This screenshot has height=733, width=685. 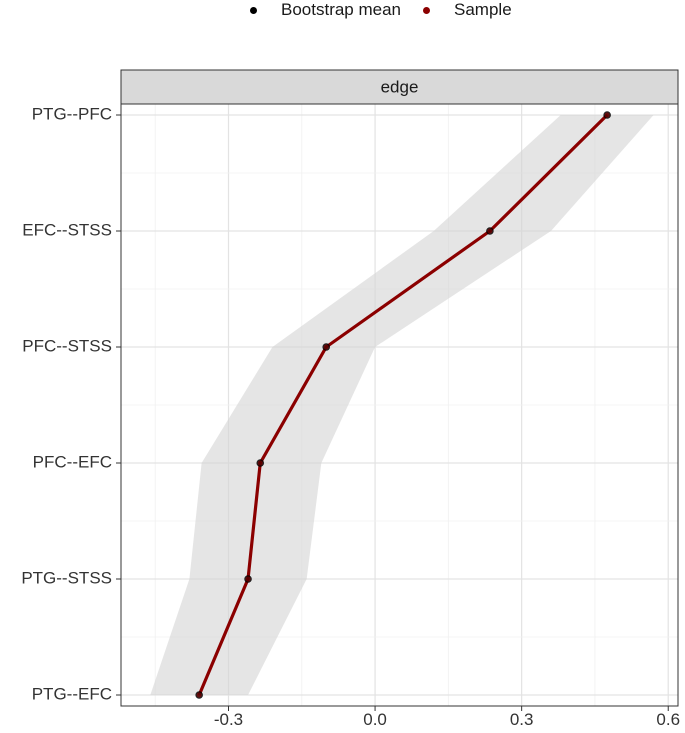 I want to click on y-tick-label: EFC--STSS, so click(x=67, y=229).